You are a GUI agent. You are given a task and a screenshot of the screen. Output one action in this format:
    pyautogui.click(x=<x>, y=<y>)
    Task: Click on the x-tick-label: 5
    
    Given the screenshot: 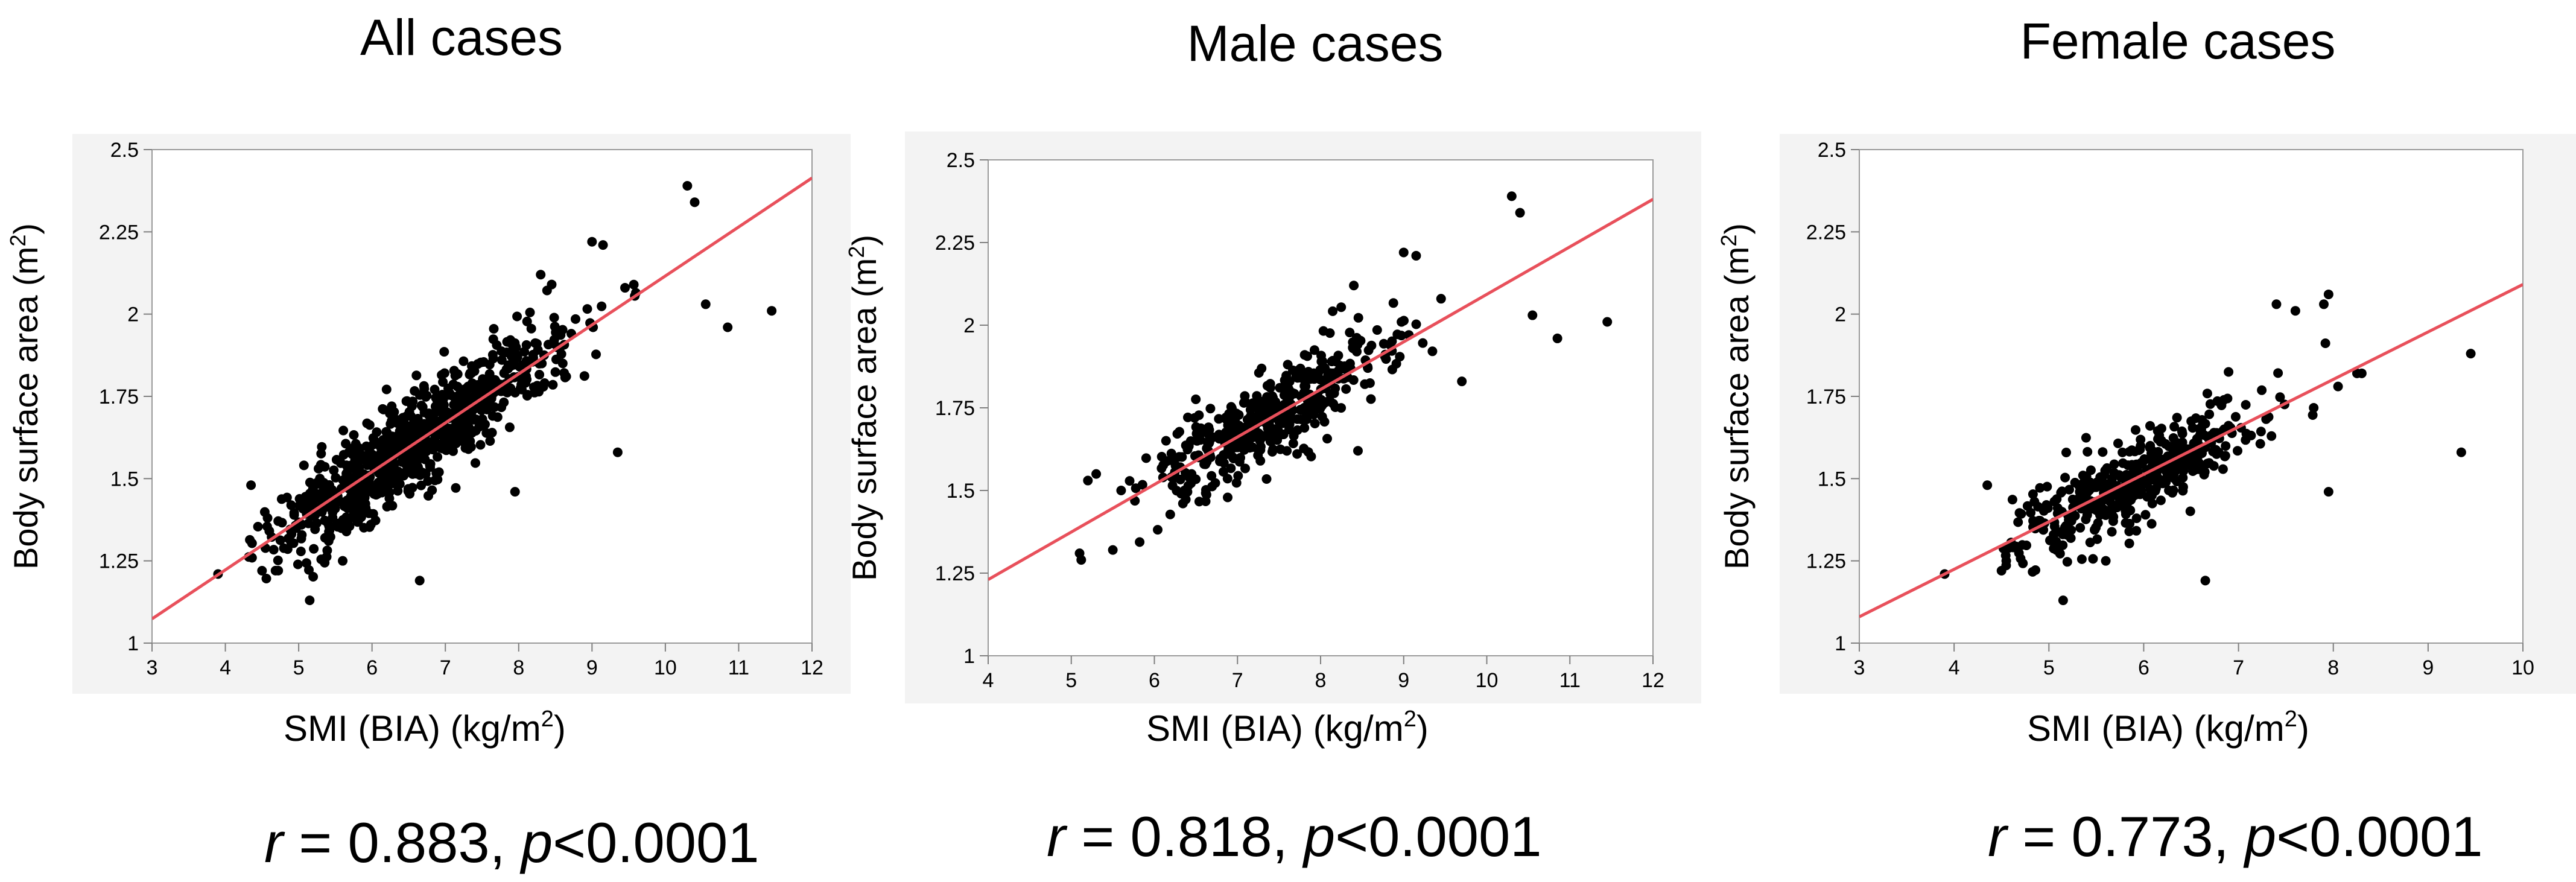 What is the action you would take?
    pyautogui.click(x=299, y=667)
    